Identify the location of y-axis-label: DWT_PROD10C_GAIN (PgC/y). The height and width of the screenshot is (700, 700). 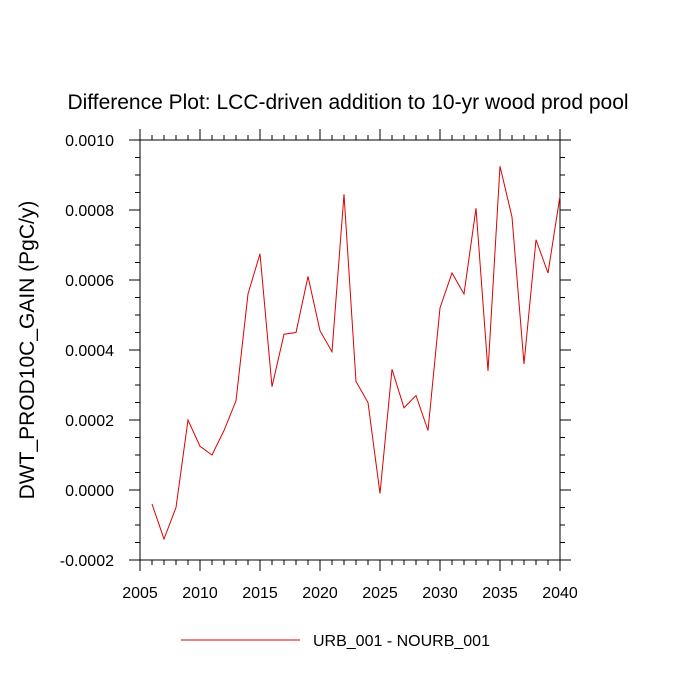
(27, 350).